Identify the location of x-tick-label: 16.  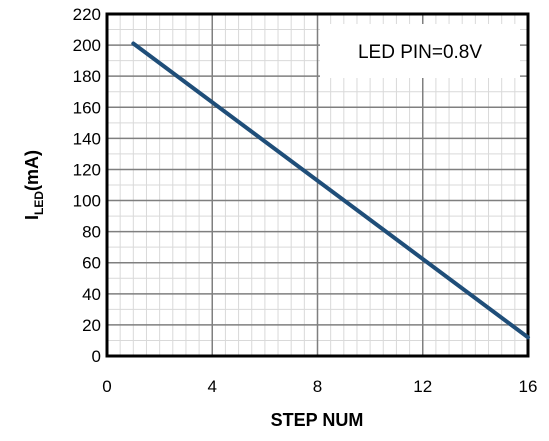
(528, 386).